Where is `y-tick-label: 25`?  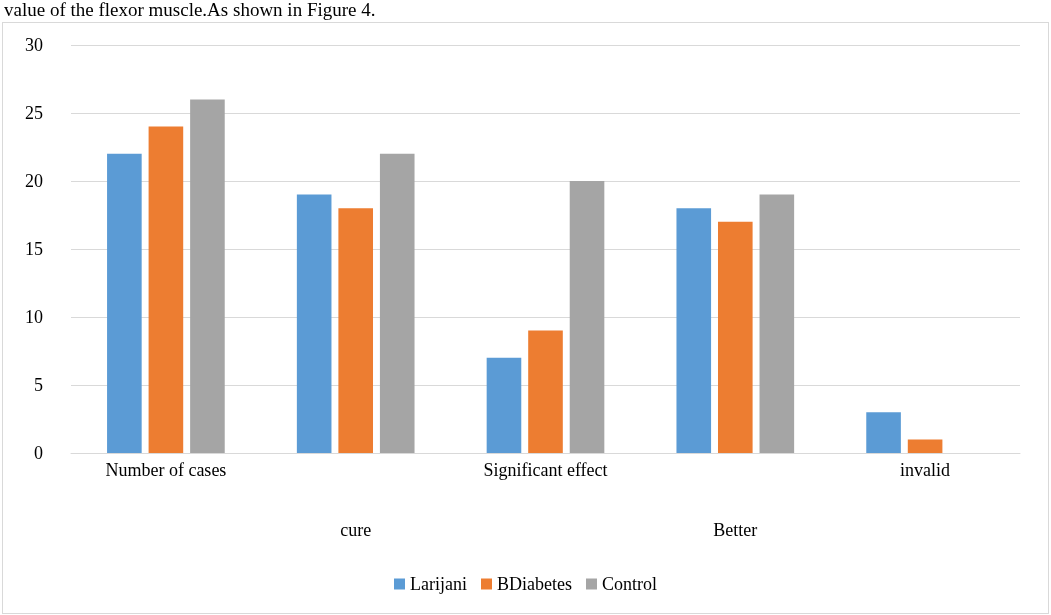 y-tick-label: 25 is located at coordinates (34, 113).